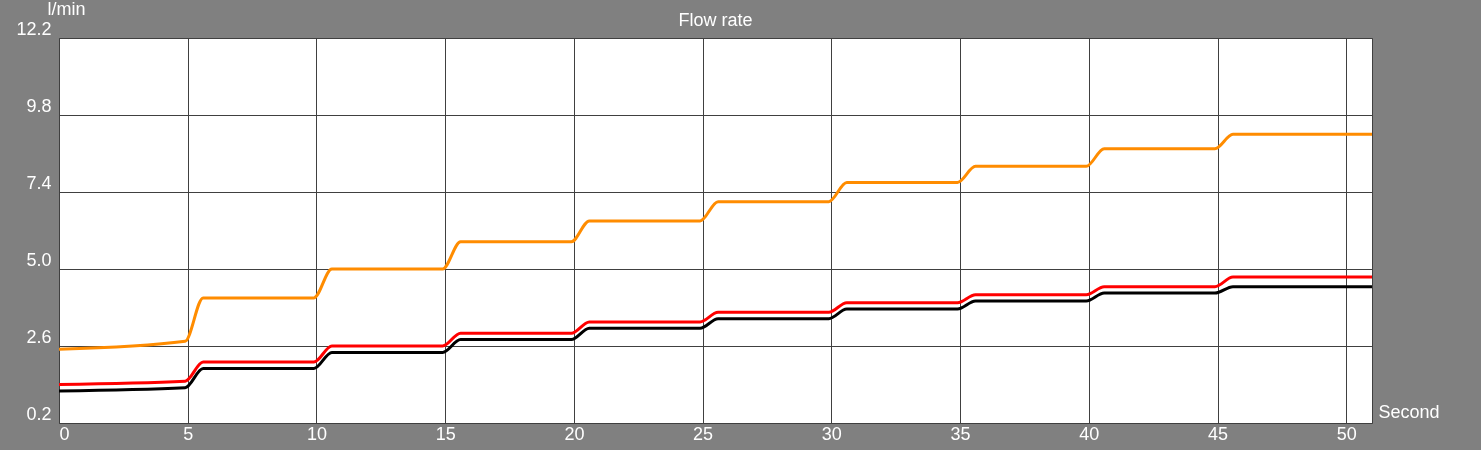 This screenshot has width=1481, height=450. Describe the element at coordinates (445, 433) in the screenshot. I see `x-tick-label: 15` at that location.